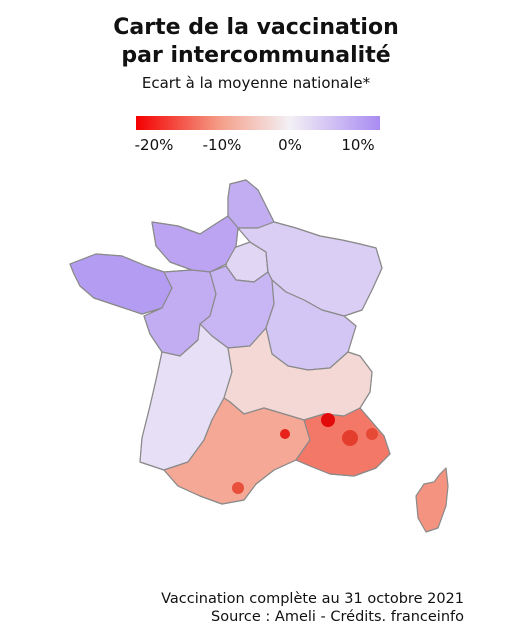  I want to click on hotspot-alpes-maritimes, so click(372, 434).